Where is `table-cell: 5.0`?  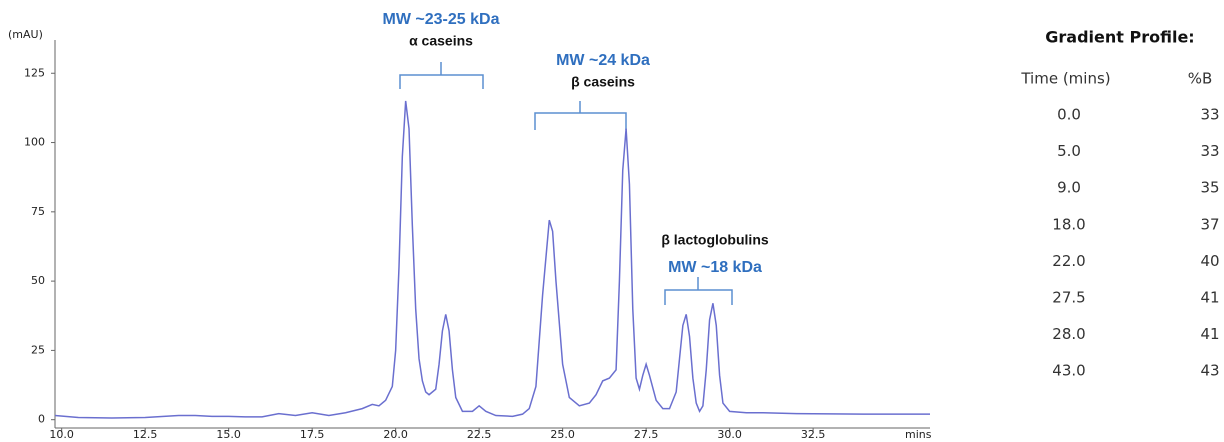
table-cell: 5.0 is located at coordinates (1069, 151).